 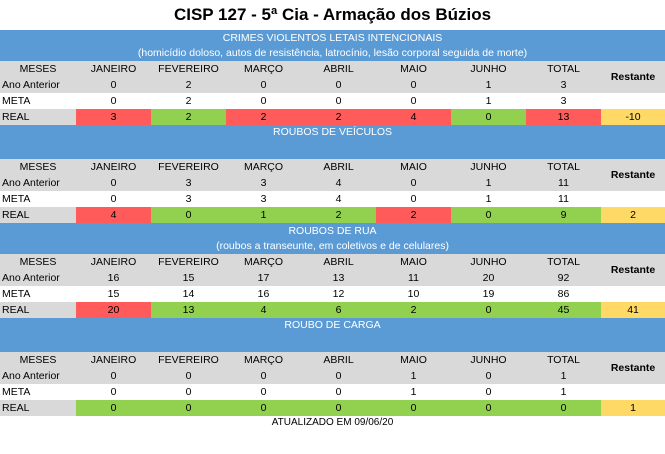 I want to click on real-row: REAL 0 0 0 0 0 0 0 1, so click(x=332, y=408).